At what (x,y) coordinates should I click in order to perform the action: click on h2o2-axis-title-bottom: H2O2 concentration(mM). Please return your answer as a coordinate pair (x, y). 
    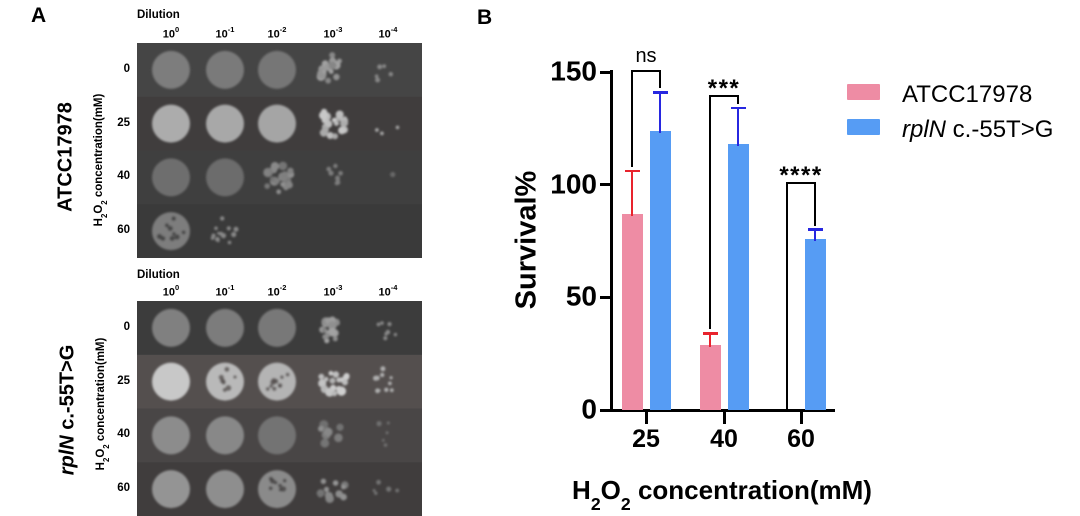
    Looking at the image, I should click on (103, 404).